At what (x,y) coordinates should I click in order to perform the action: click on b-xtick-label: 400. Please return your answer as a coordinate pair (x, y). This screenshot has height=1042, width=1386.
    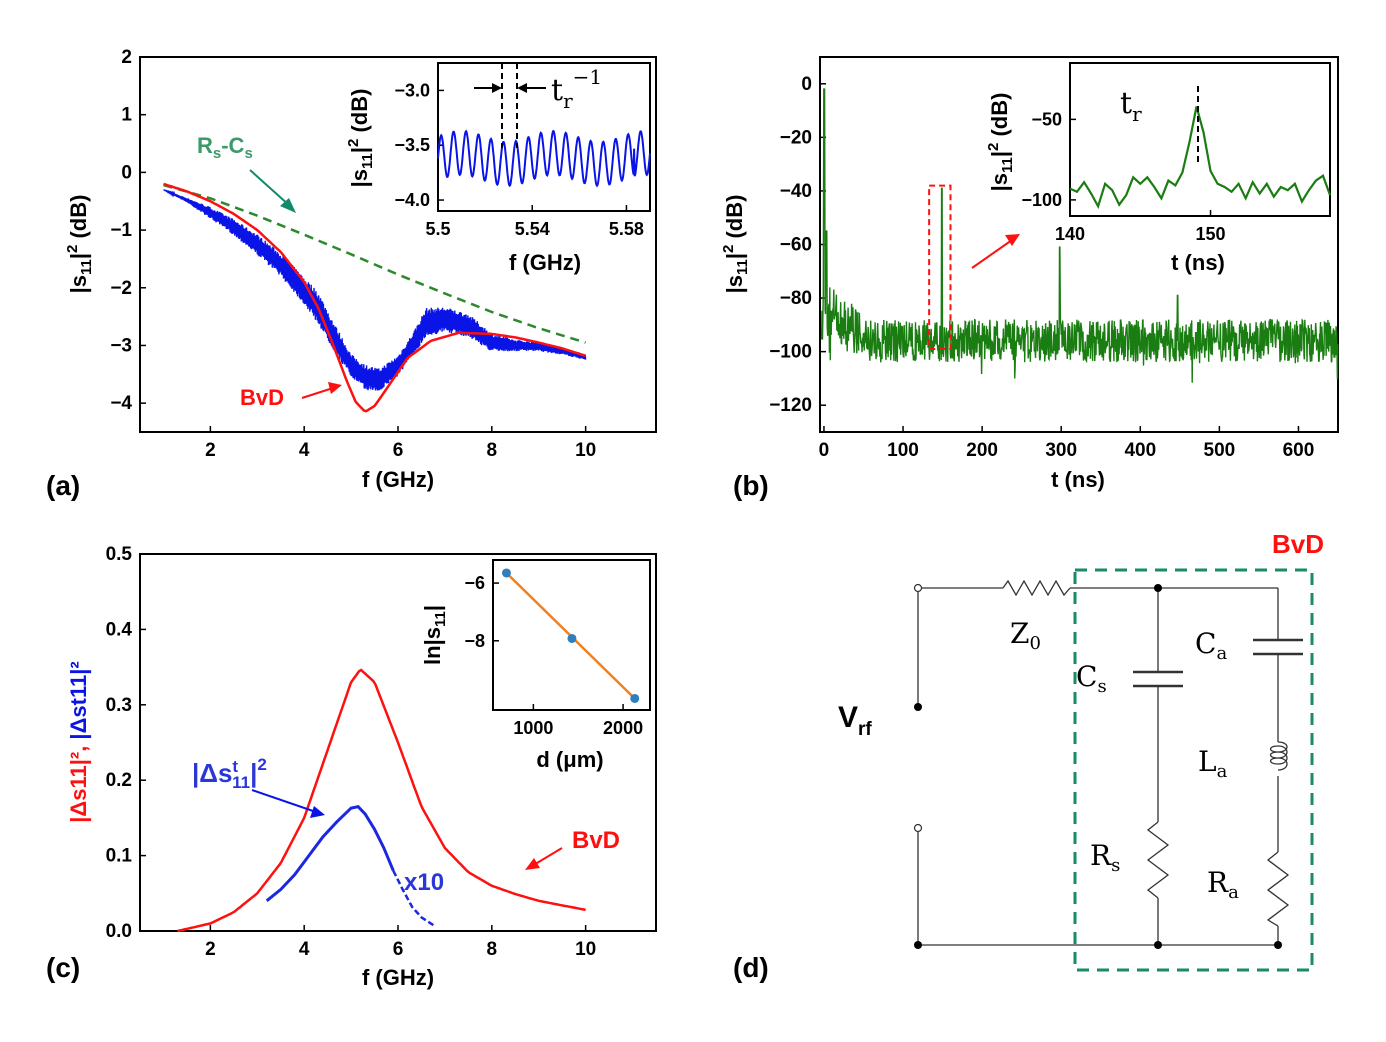
    Looking at the image, I should click on (1140, 450).